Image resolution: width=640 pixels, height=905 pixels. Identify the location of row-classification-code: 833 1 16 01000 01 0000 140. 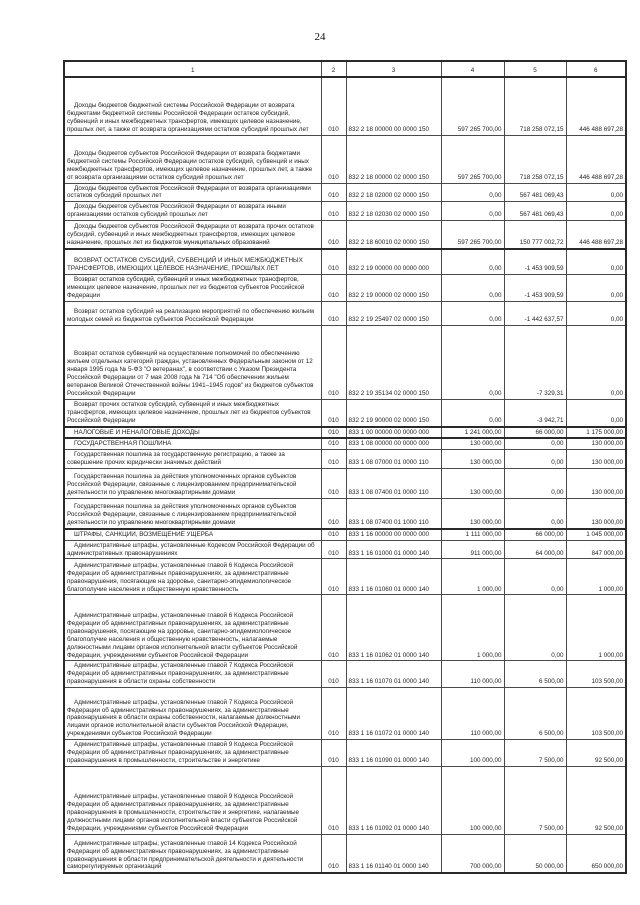
(393, 549).